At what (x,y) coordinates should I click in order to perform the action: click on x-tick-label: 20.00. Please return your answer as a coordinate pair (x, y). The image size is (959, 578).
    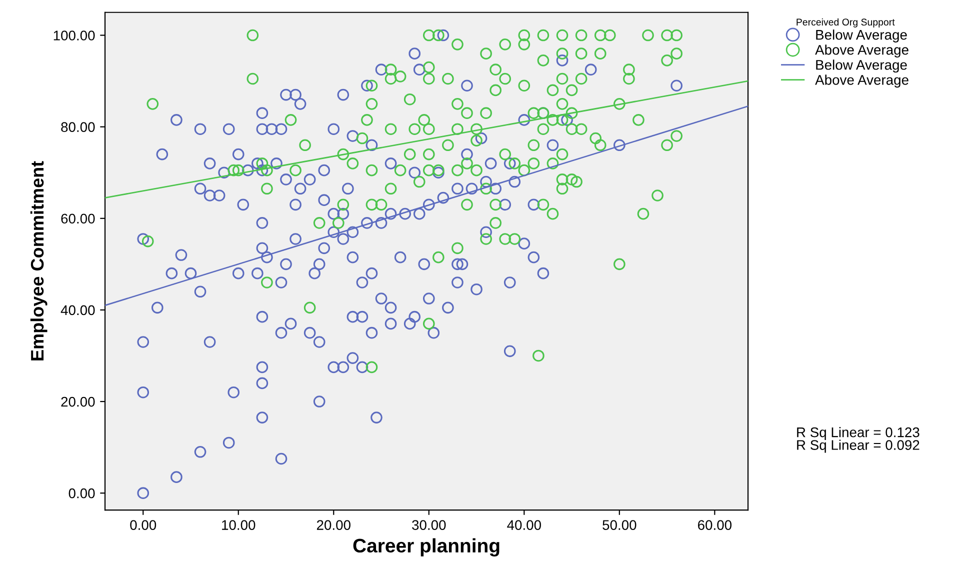
    Looking at the image, I should click on (333, 525).